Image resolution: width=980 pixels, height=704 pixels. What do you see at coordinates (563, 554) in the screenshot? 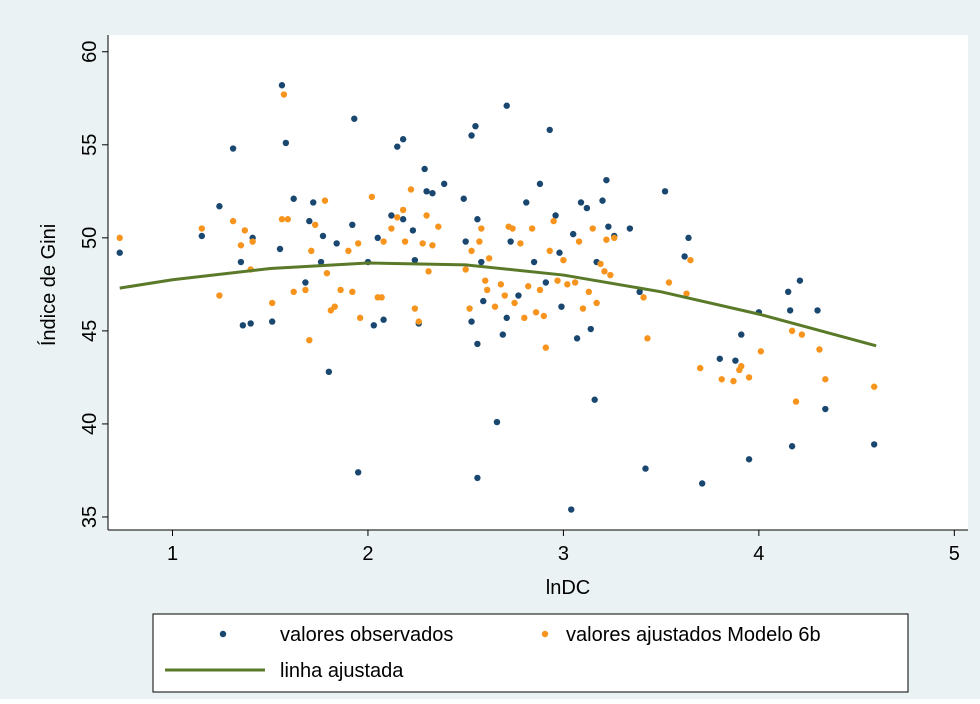
I see `x-tick-label: 3` at bounding box center [563, 554].